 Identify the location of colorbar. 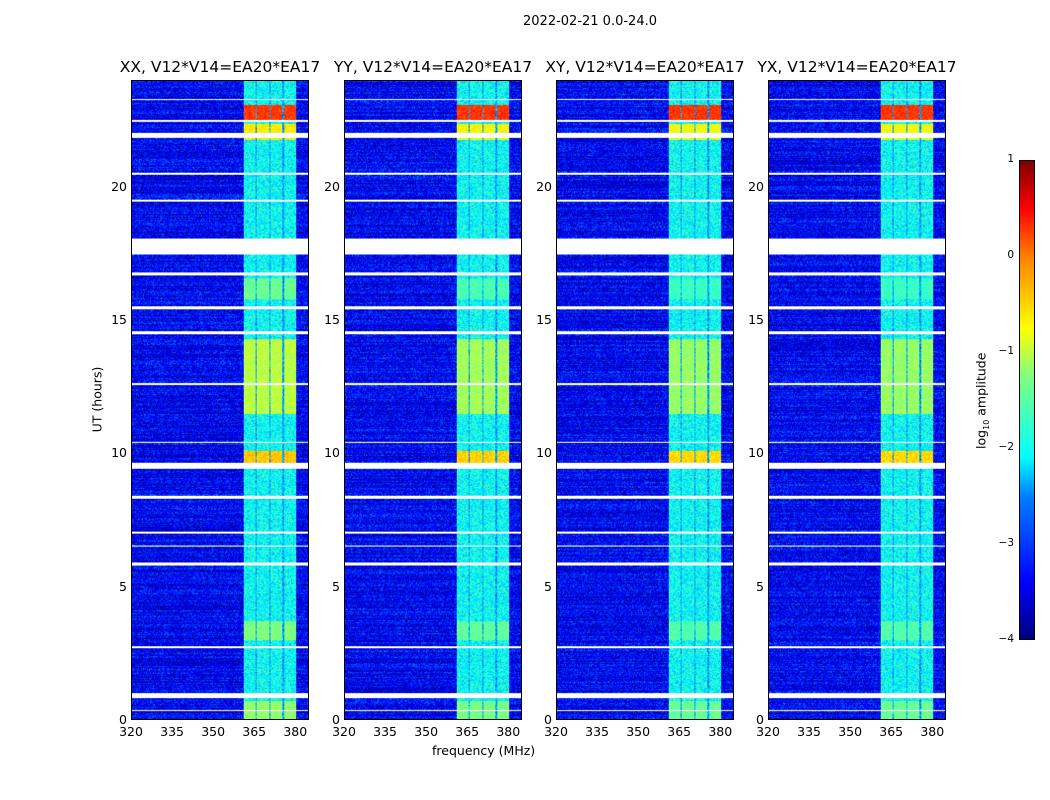
(1027, 400).